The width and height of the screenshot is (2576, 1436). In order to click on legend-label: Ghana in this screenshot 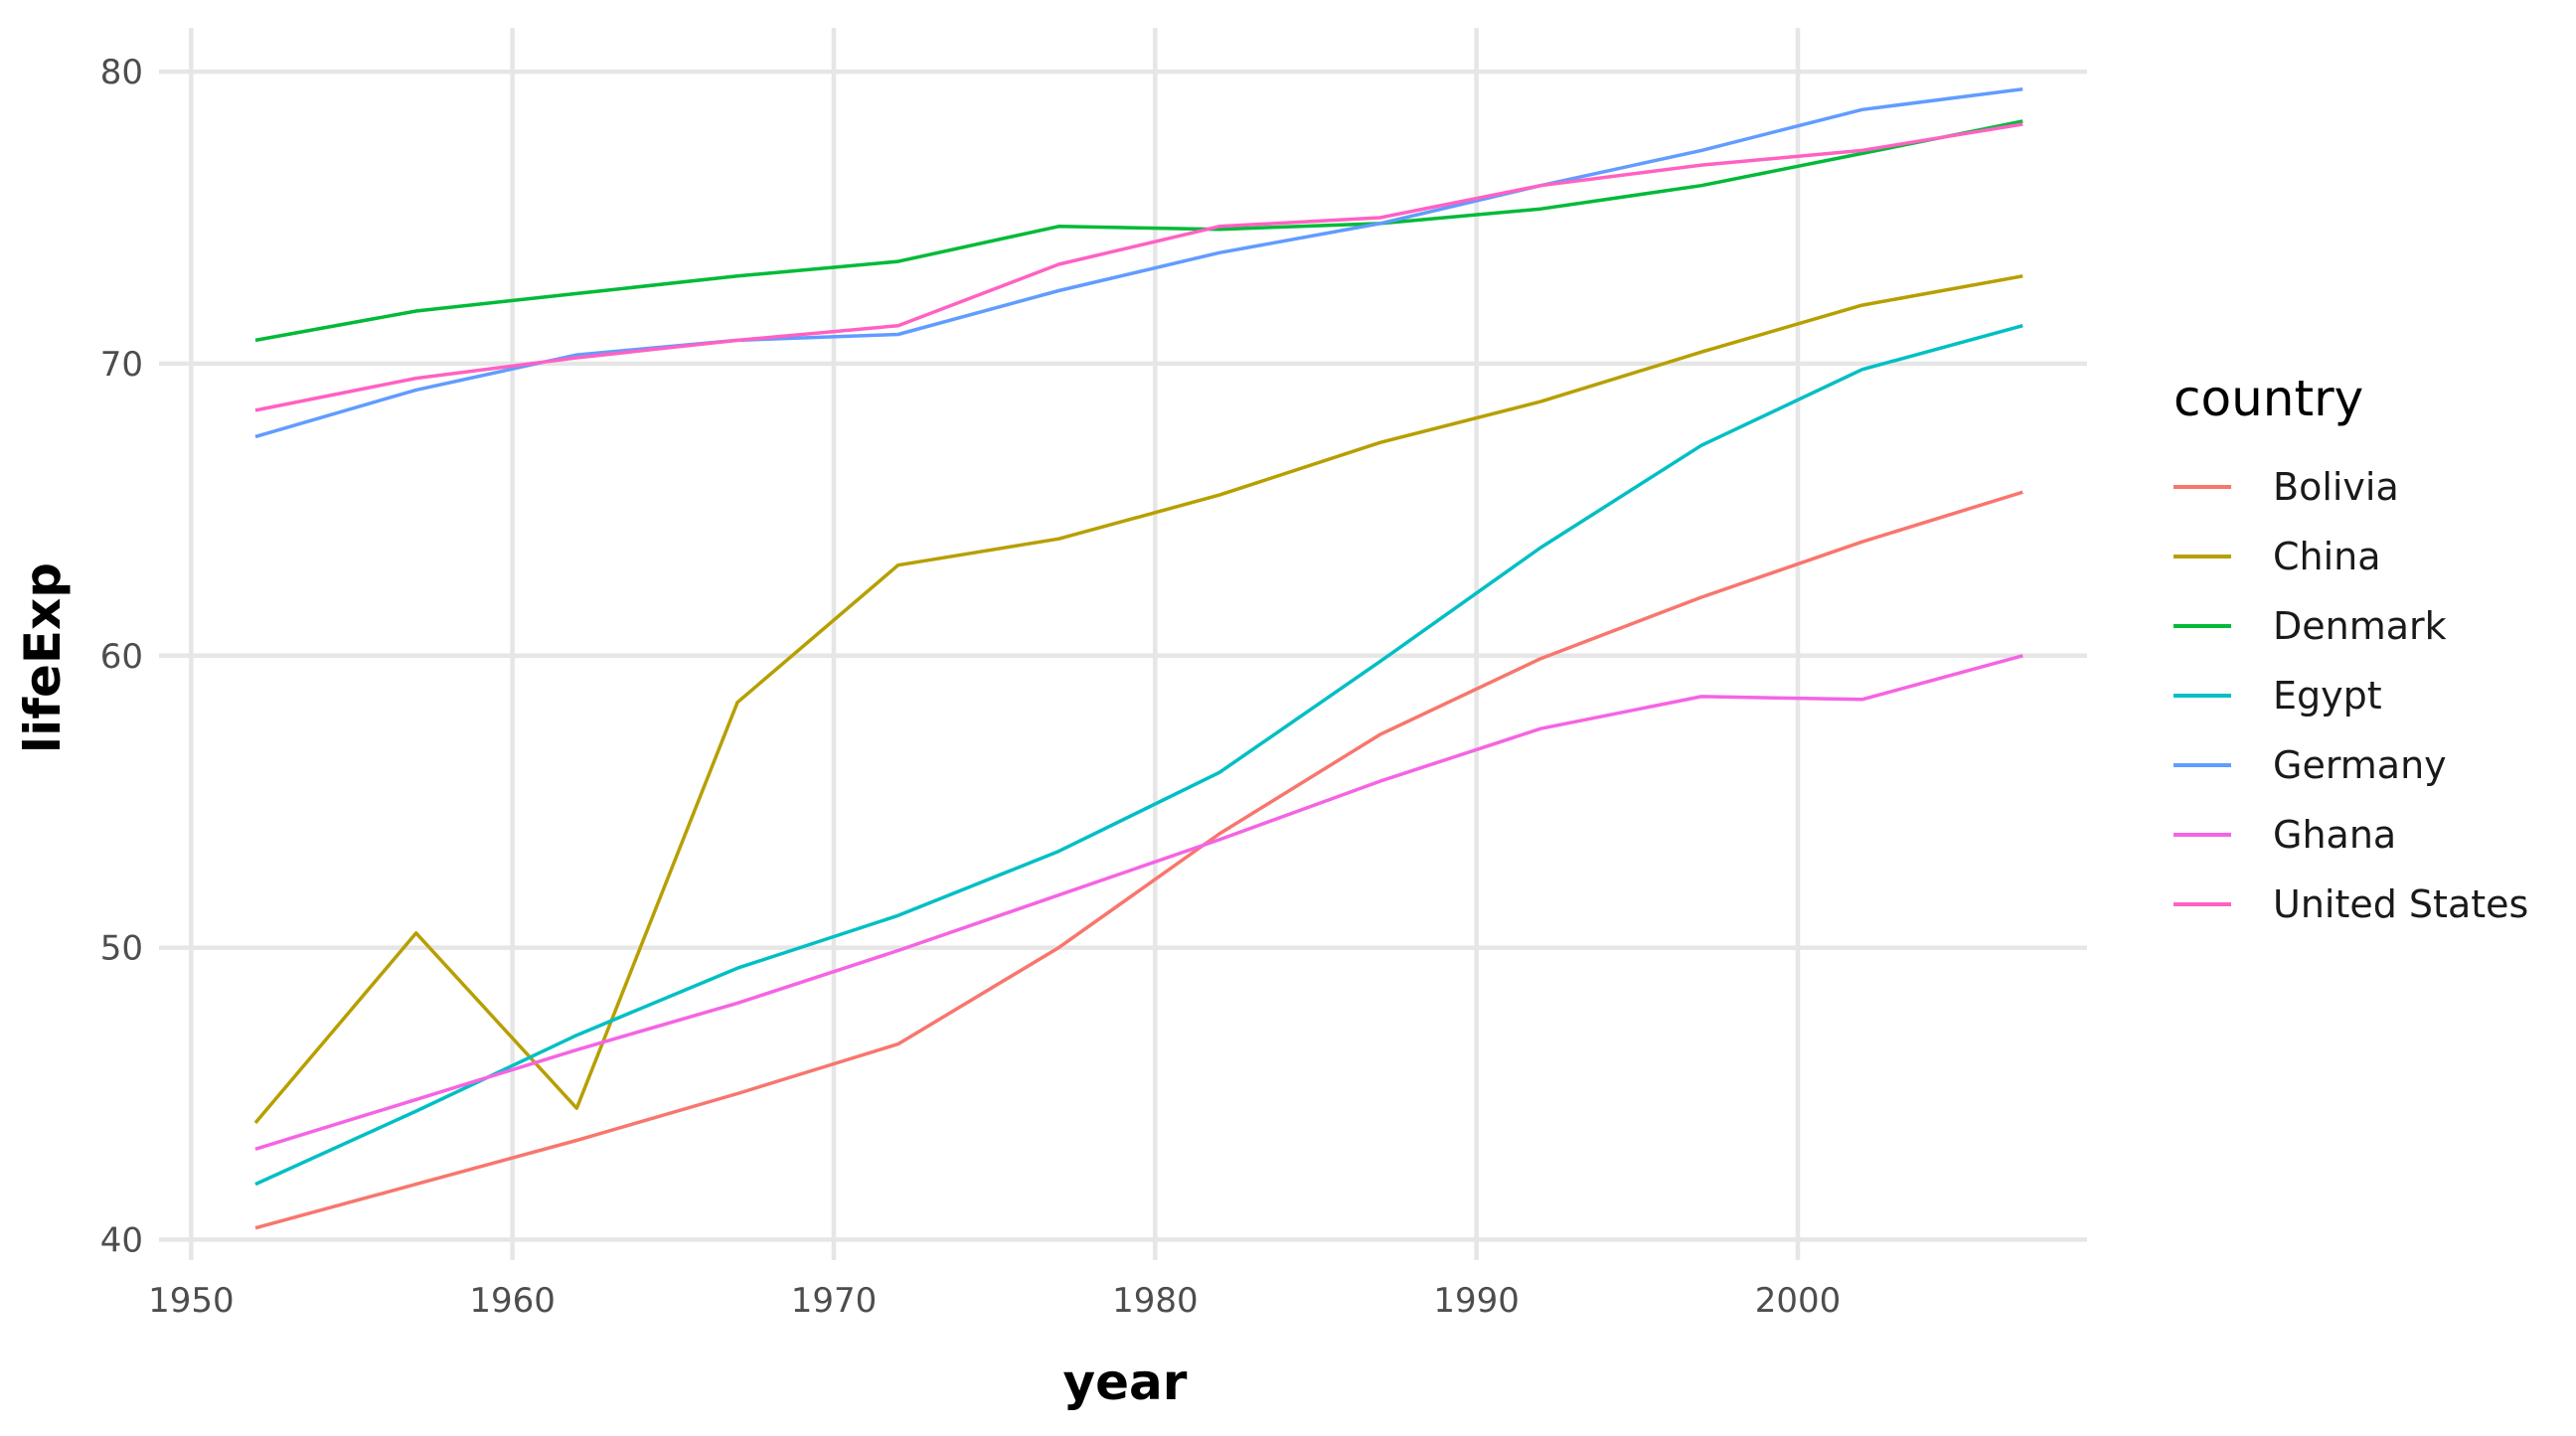, I will do `click(2334, 835)`.